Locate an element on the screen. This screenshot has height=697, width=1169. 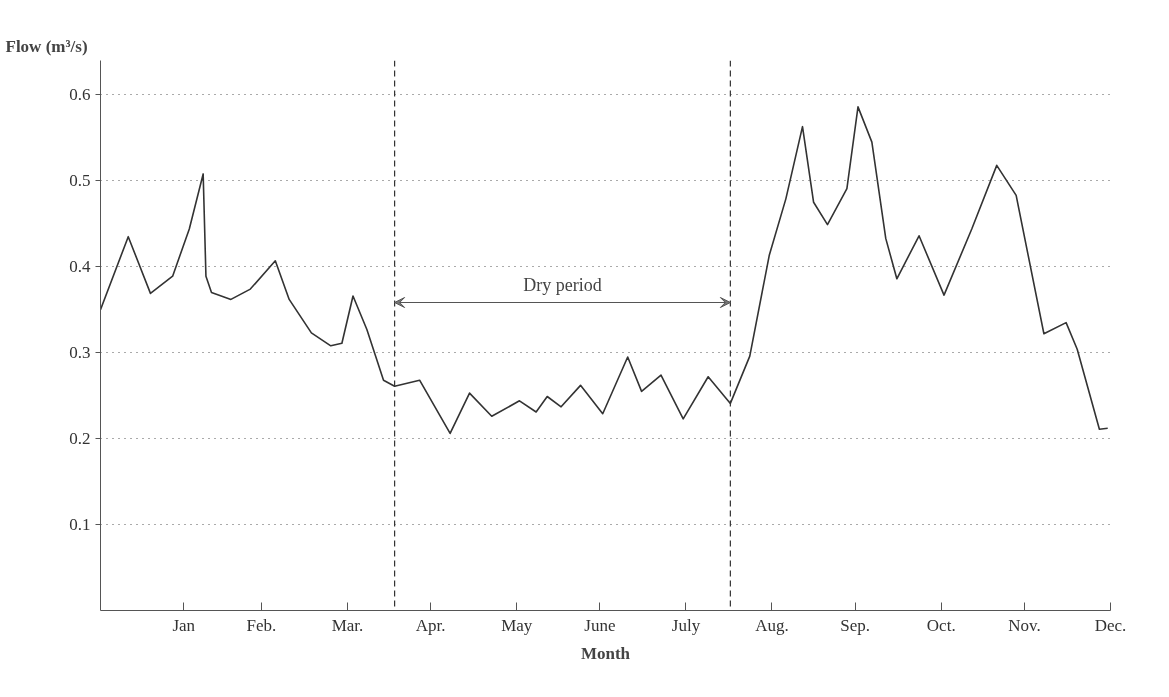
annotation: Dry period is located at coordinates (562, 284).